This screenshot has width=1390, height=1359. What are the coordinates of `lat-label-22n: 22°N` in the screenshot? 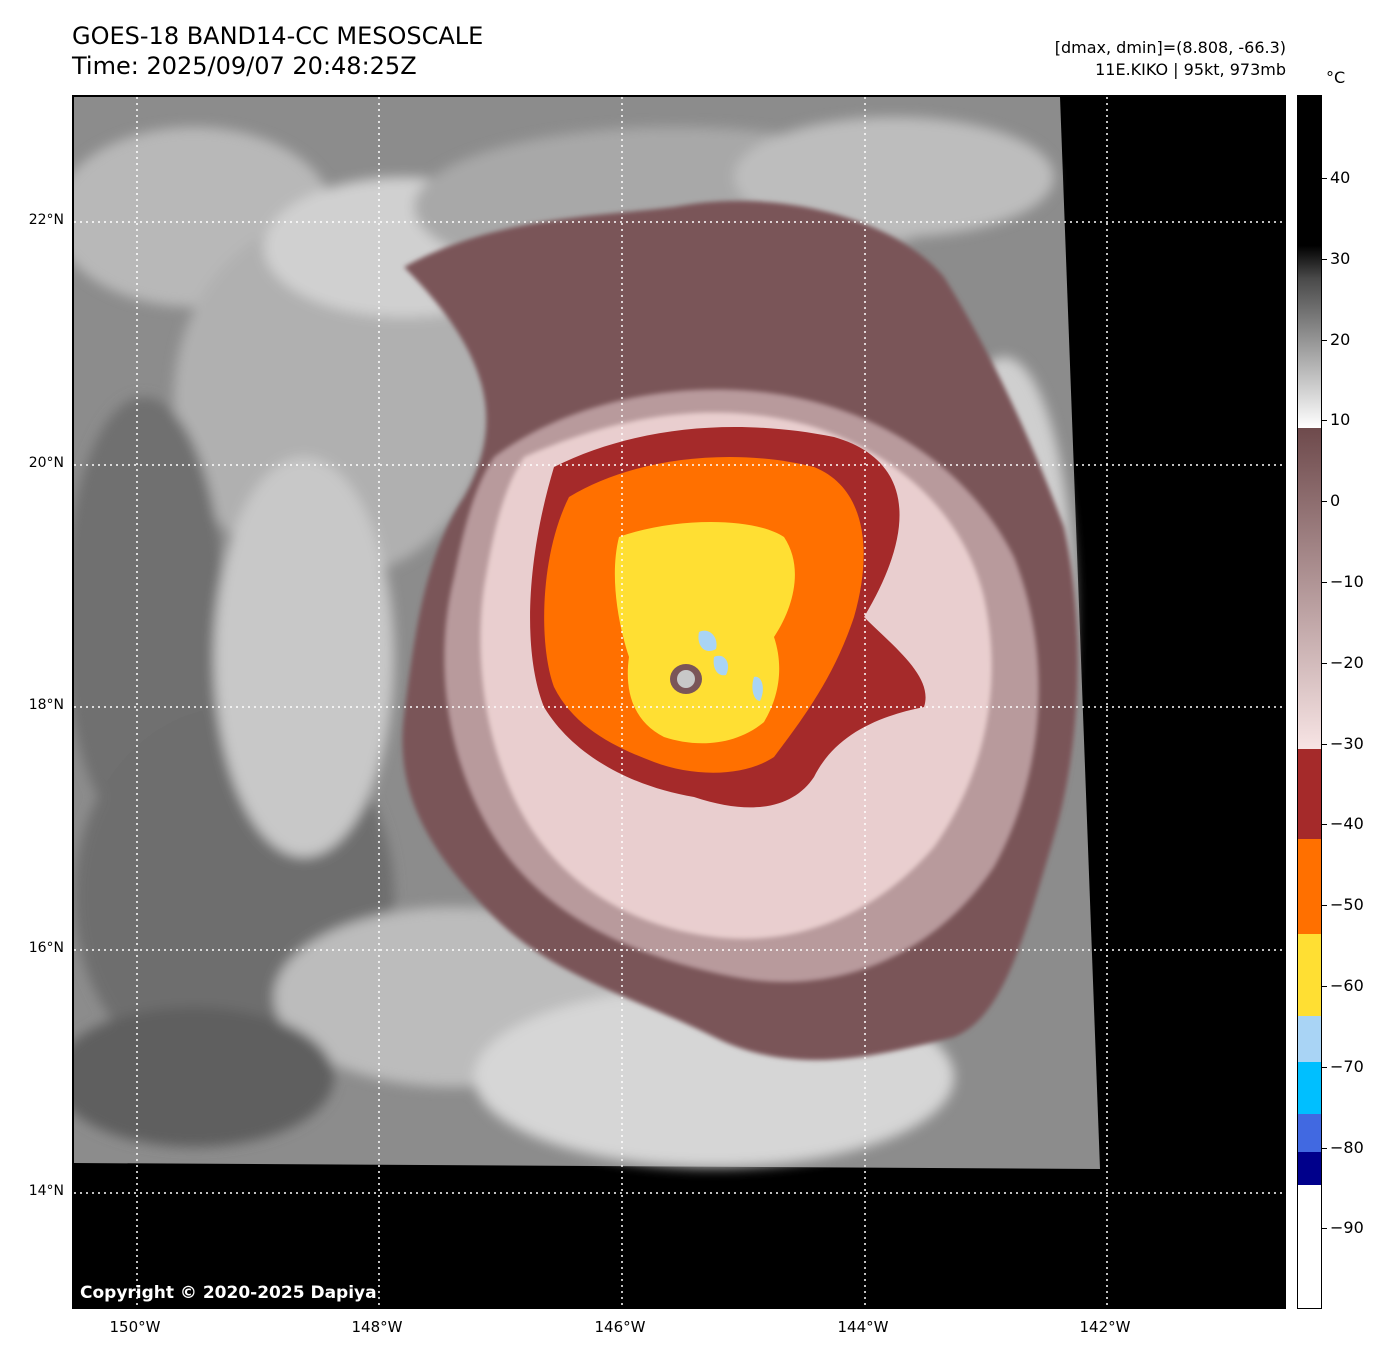 It's located at (46, 220).